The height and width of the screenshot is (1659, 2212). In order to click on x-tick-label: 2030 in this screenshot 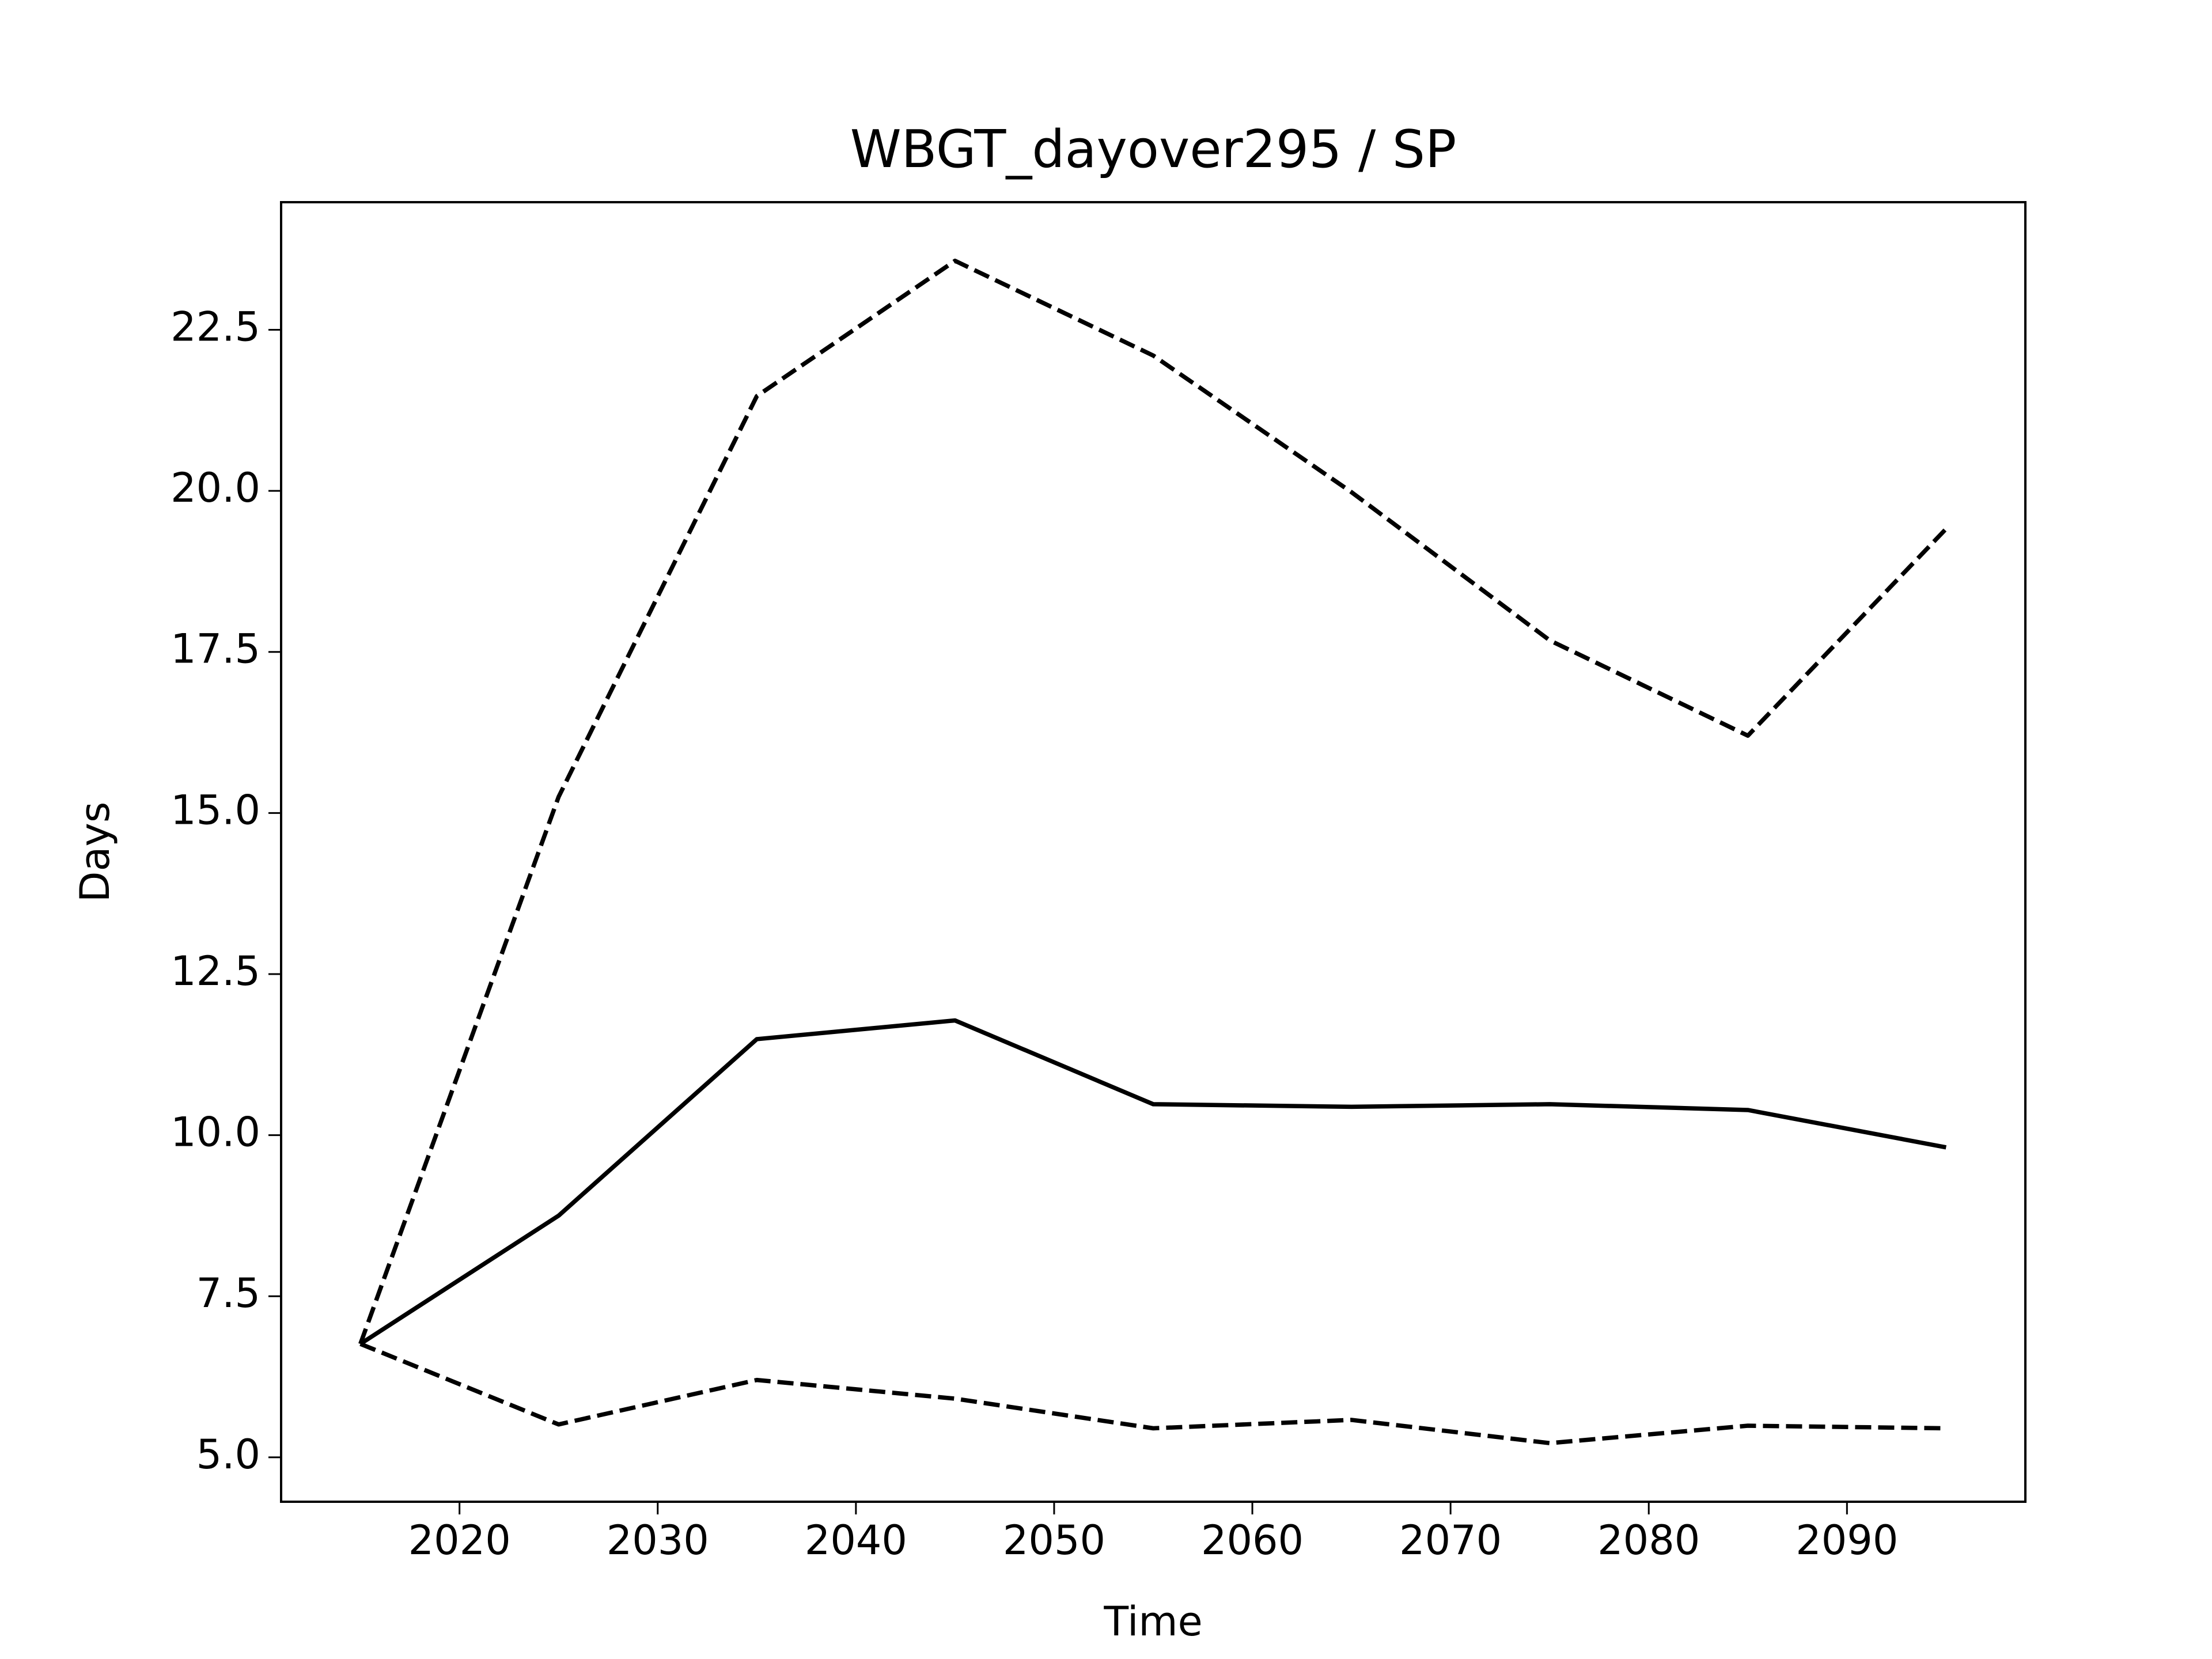, I will do `click(658, 1540)`.